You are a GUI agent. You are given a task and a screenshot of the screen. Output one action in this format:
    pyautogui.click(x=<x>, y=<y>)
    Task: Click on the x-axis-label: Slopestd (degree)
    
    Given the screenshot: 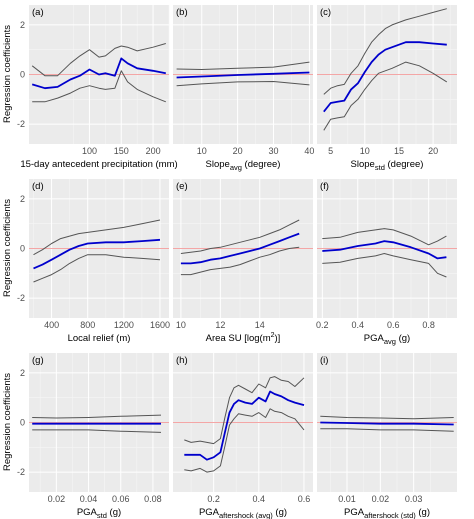 What is the action you would take?
    pyautogui.click(x=387, y=165)
    